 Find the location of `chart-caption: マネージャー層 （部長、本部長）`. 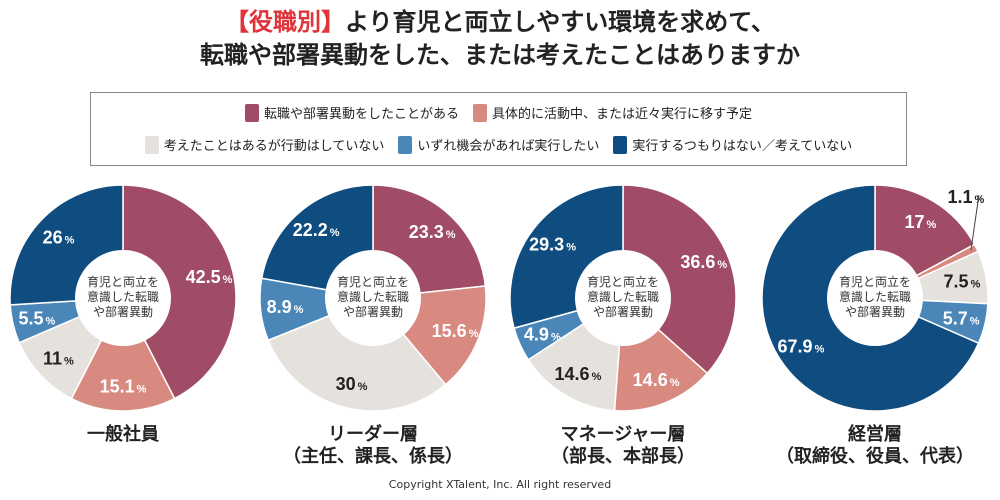

chart-caption: マネージャー層 （部長、本部長） is located at coordinates (623, 445).